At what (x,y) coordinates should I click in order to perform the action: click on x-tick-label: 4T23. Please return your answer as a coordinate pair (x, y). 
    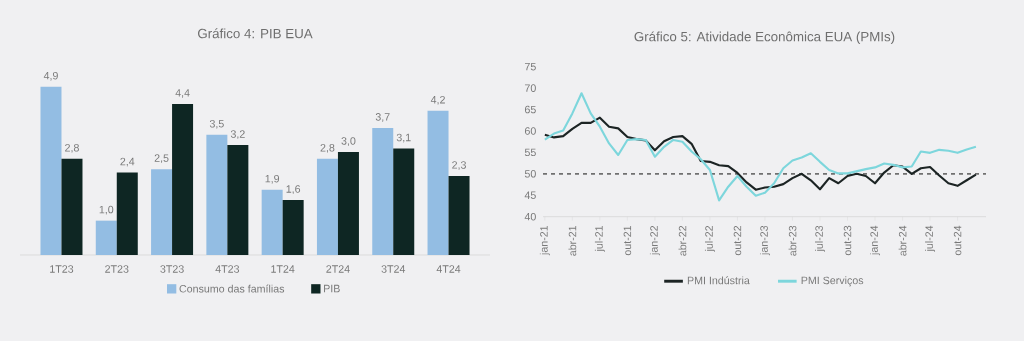
    Looking at the image, I should click on (227, 269).